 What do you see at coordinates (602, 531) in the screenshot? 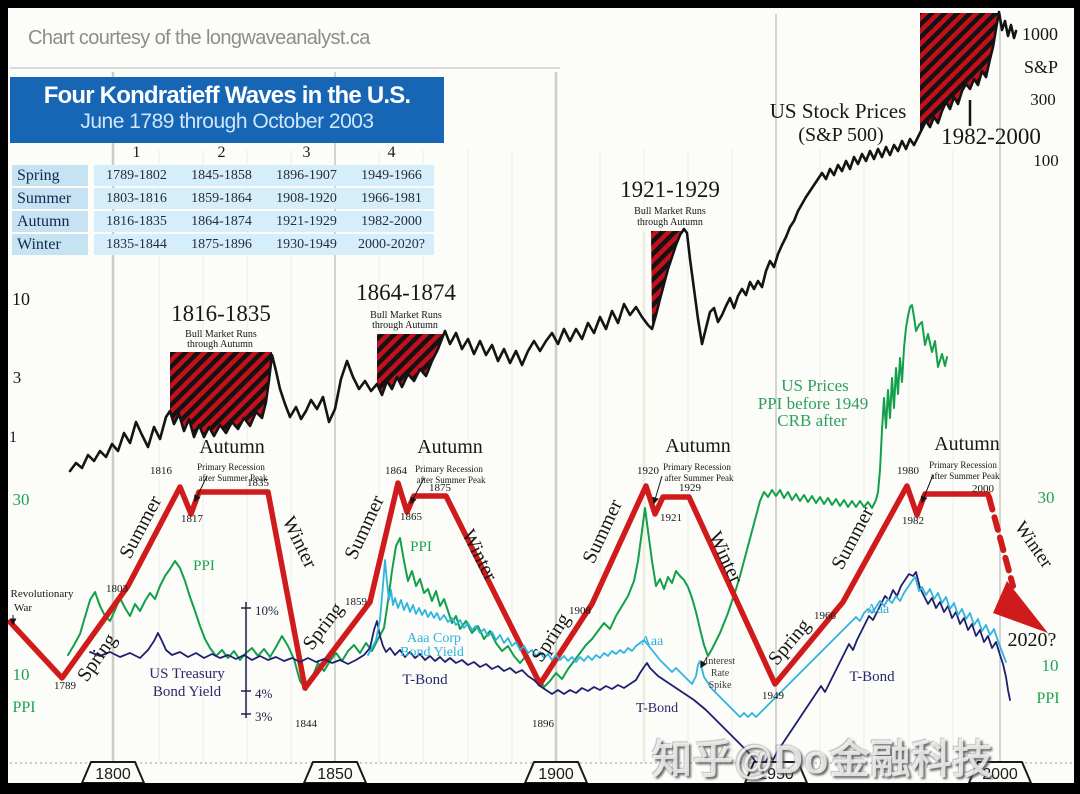
I see `label-summer-3: Summer` at bounding box center [602, 531].